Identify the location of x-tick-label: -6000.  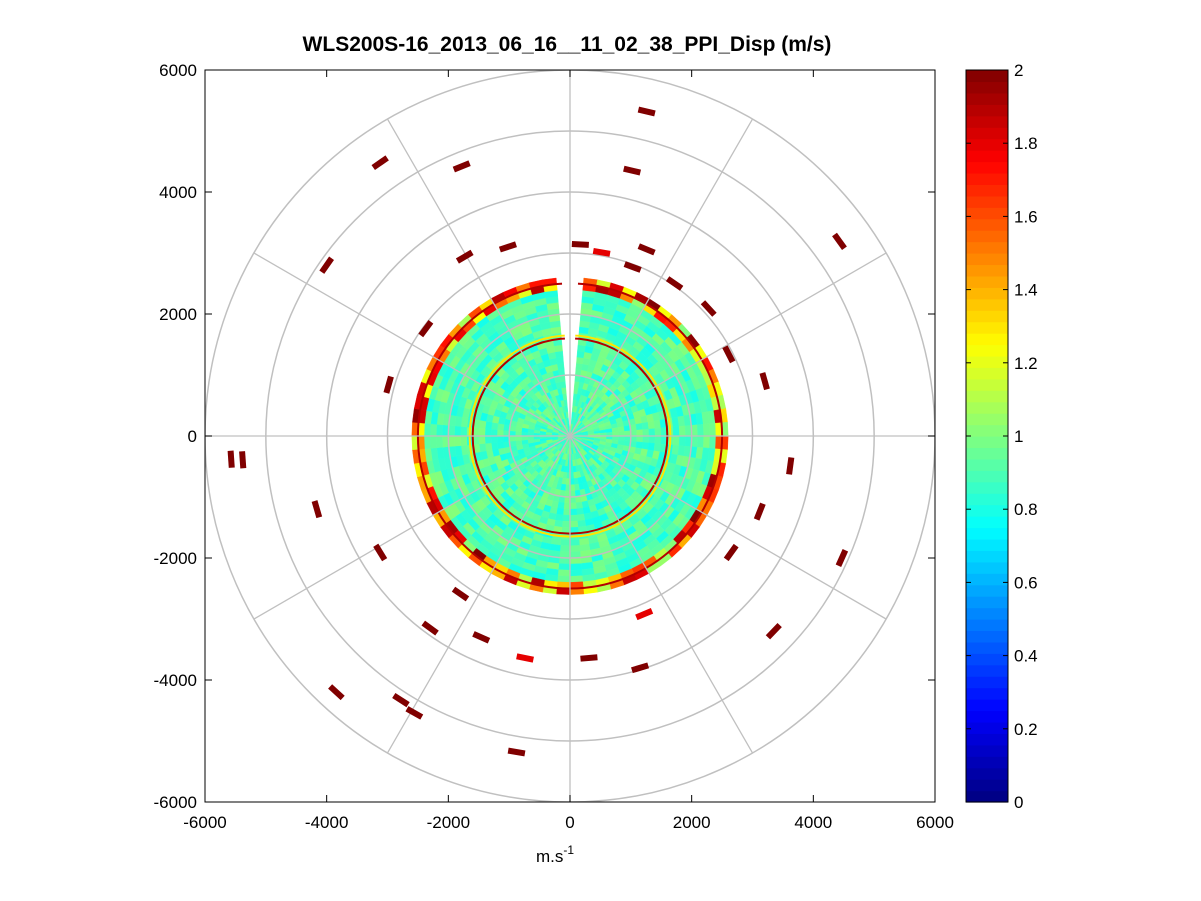
(204, 822).